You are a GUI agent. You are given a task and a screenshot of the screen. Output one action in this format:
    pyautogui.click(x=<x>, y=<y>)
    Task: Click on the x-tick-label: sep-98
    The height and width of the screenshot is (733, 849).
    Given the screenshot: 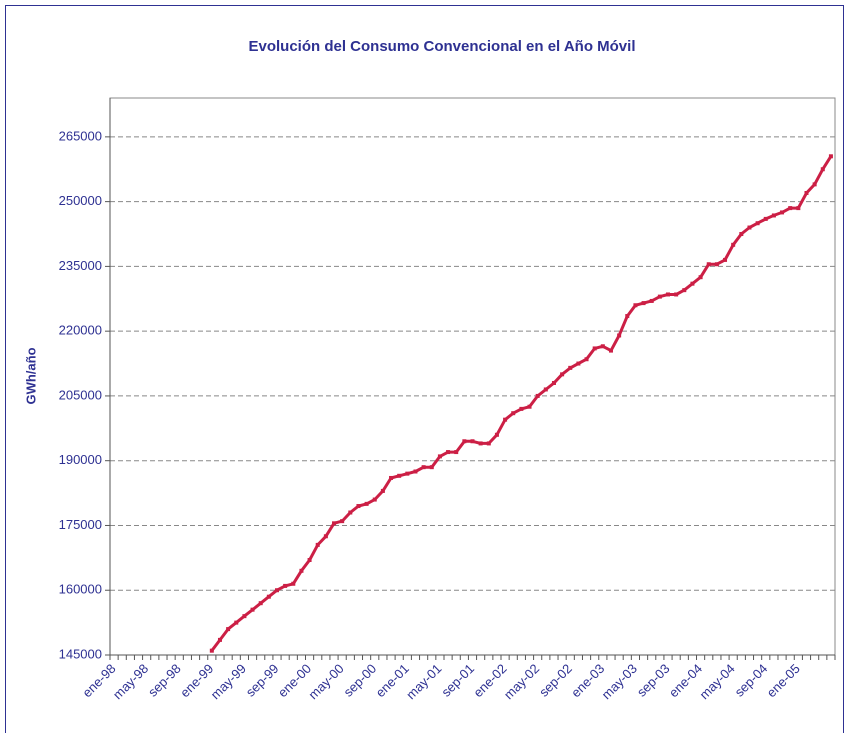 What is the action you would take?
    pyautogui.click(x=164, y=680)
    